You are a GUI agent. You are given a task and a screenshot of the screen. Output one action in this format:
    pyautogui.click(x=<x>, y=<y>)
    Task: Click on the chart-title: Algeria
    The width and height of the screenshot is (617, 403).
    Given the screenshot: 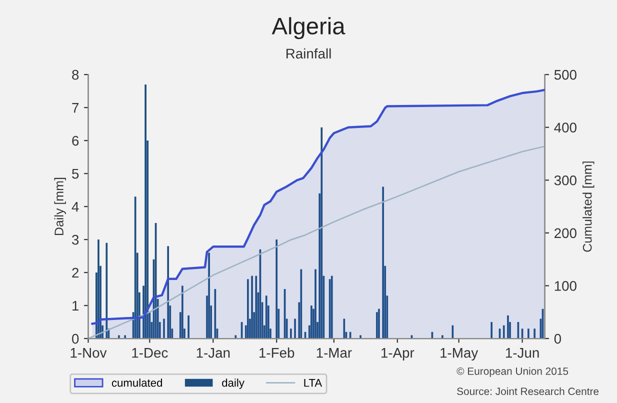 What is the action you would take?
    pyautogui.click(x=309, y=28)
    